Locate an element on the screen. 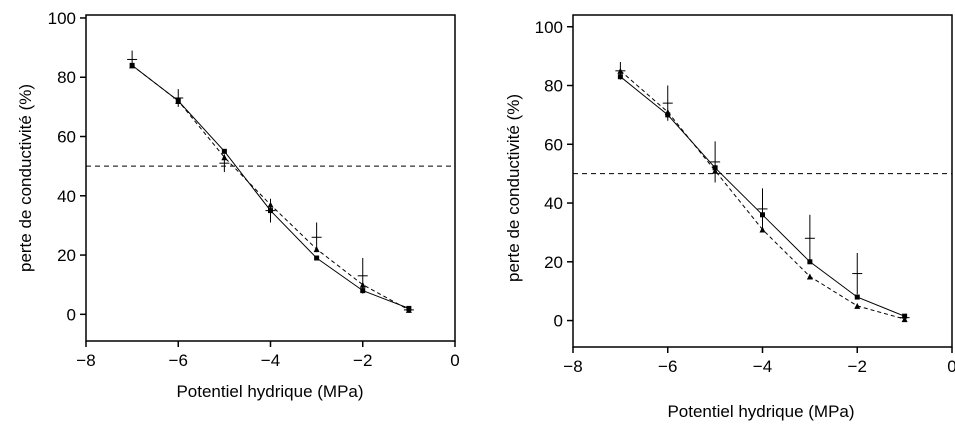  x-axis-label-left: Potentiel hydrique (MPa) is located at coordinates (269, 391).